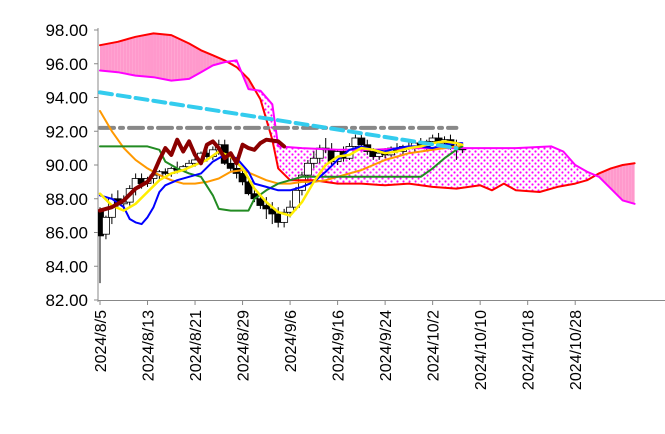 This screenshot has height=434, width=665. Describe the element at coordinates (66, 98) in the screenshot. I see `y-tick-label: 94.00` at that location.